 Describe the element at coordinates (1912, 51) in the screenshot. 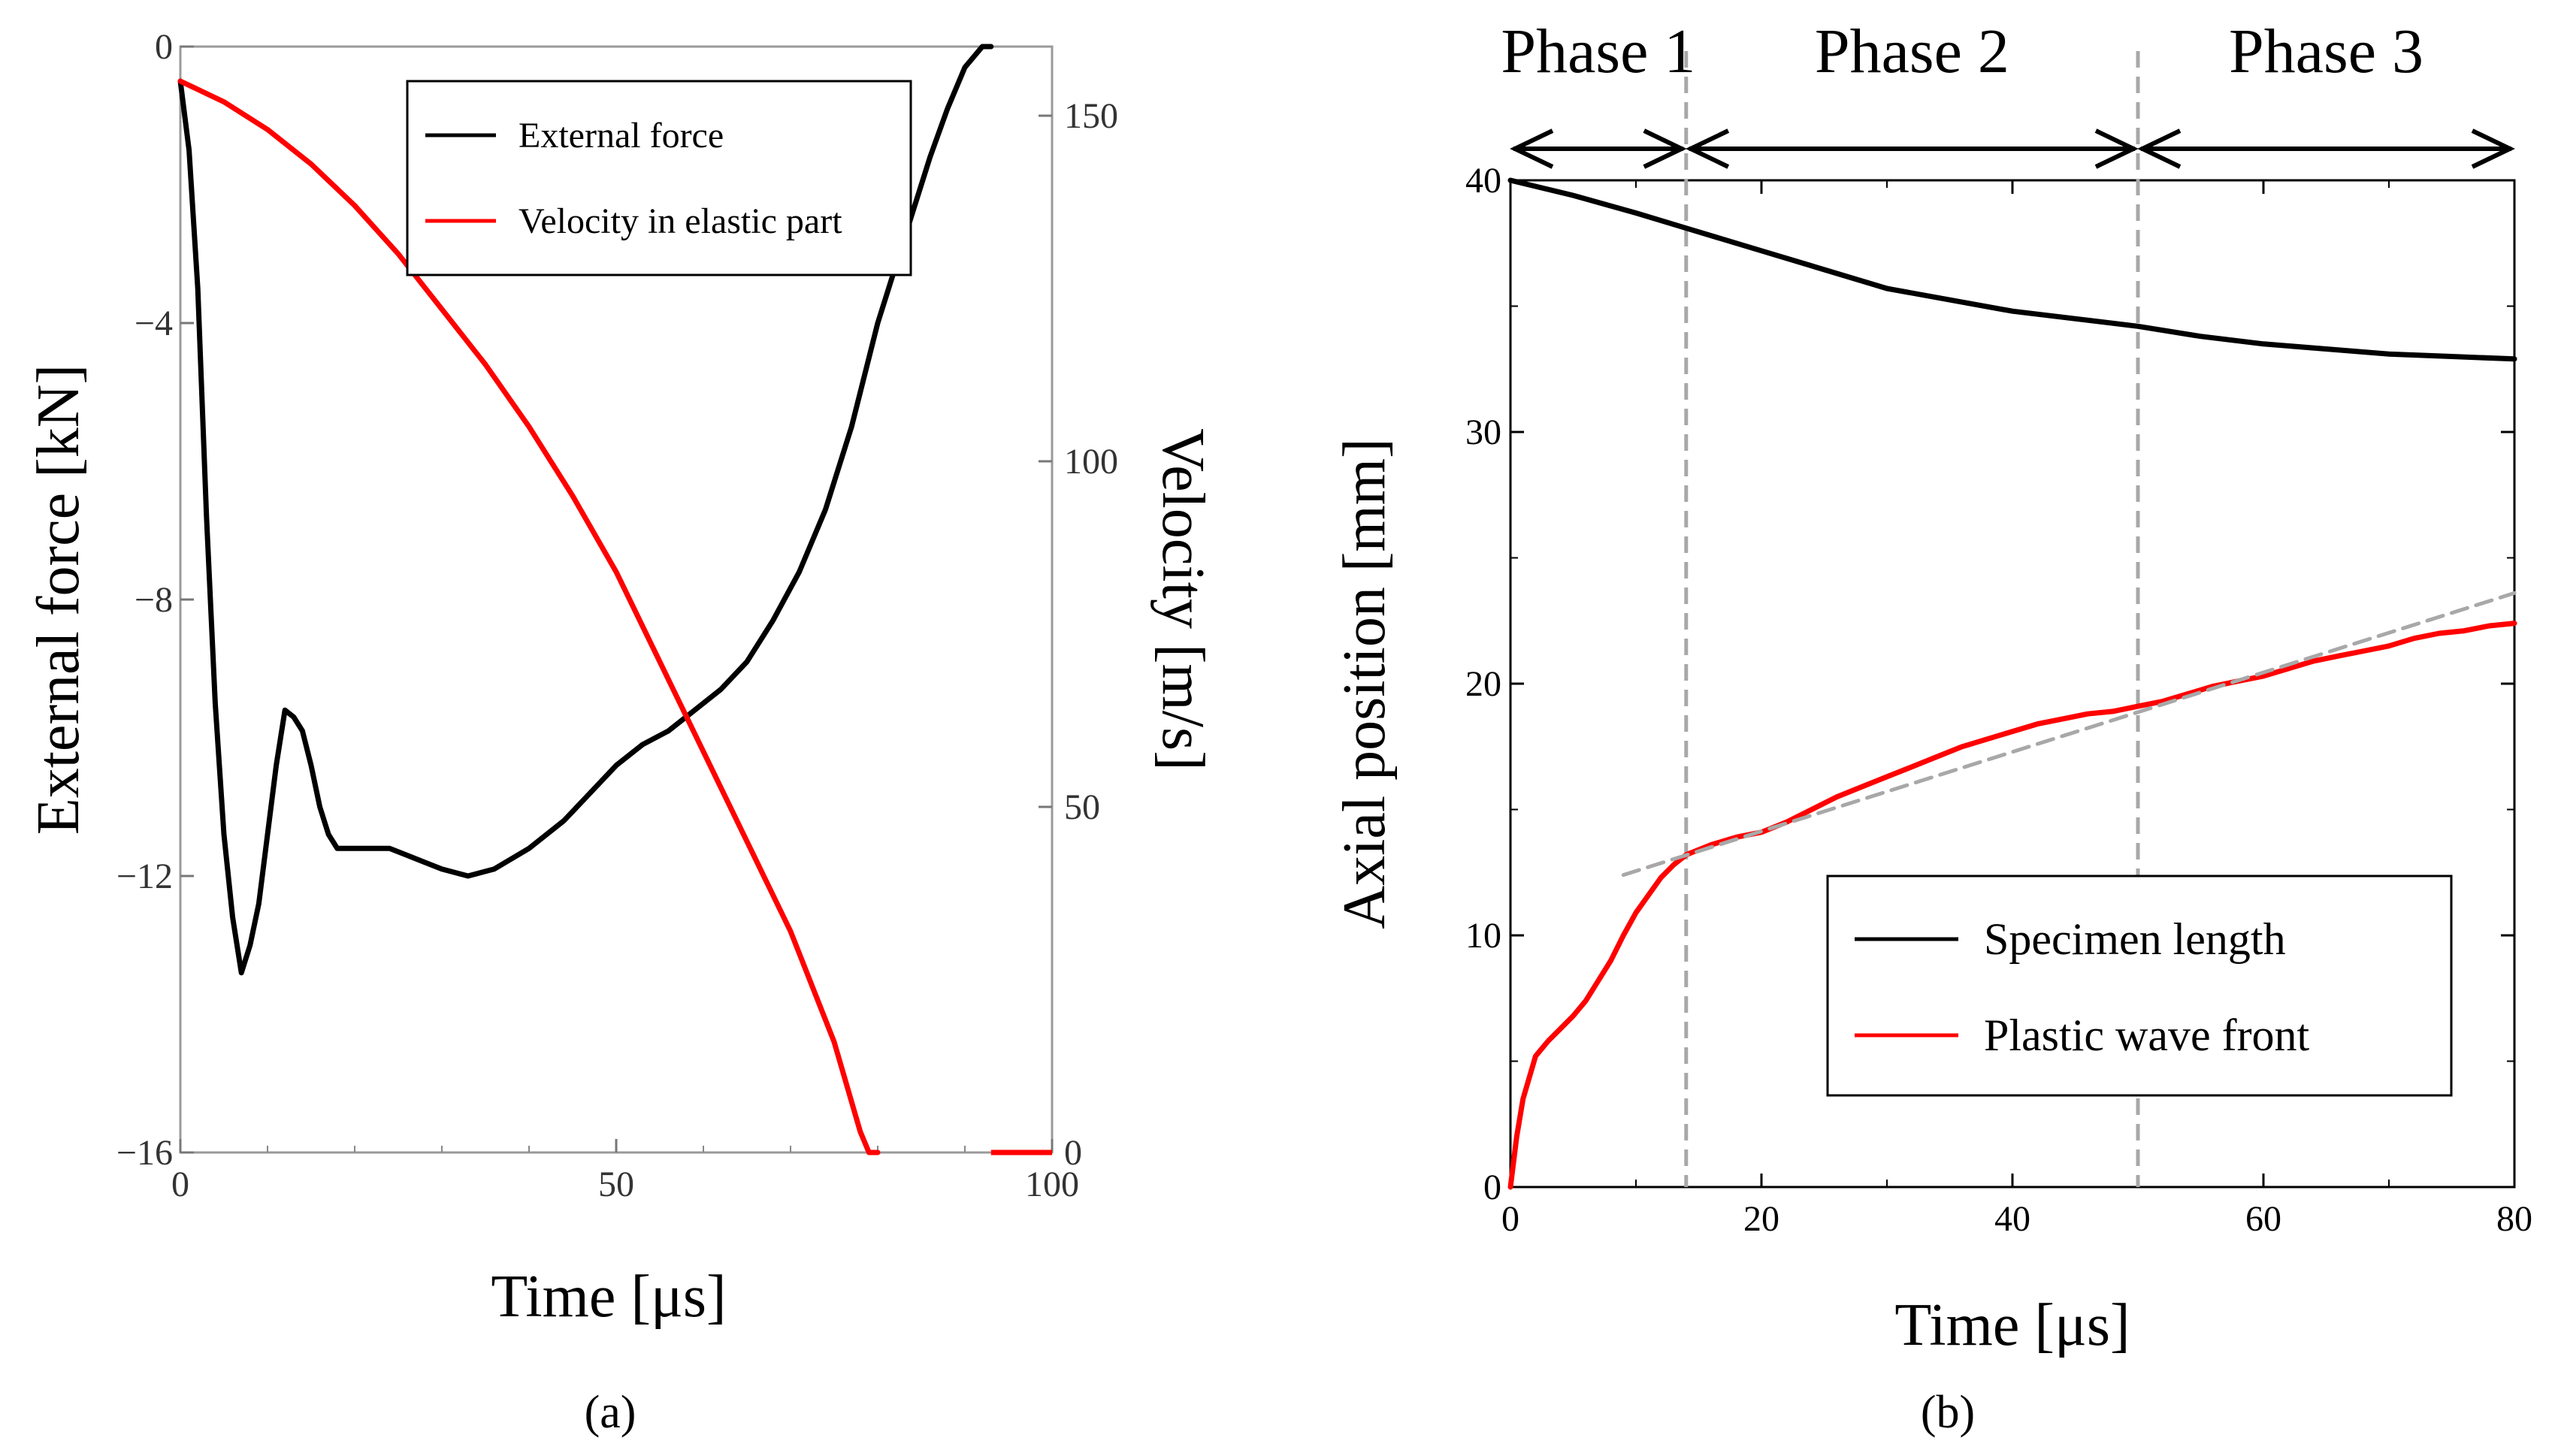

I see `panel-b-phase-2-label: Phase 2` at that location.